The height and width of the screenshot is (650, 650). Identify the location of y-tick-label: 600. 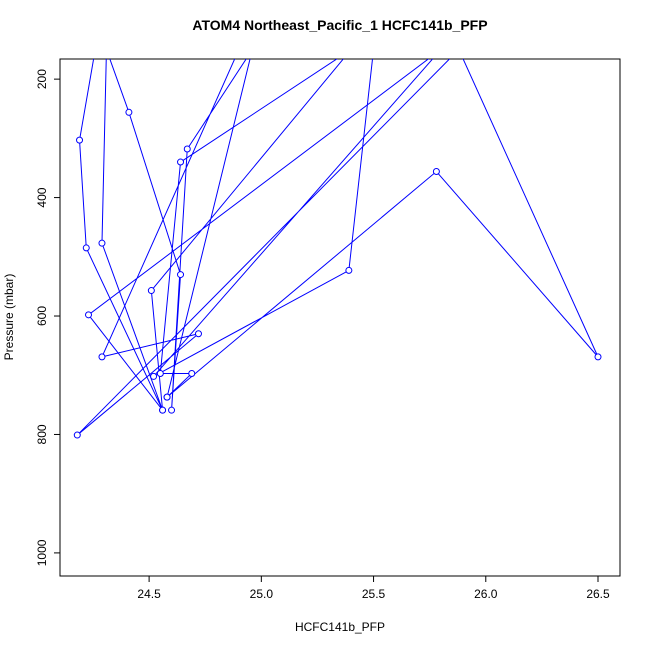
(42, 316).